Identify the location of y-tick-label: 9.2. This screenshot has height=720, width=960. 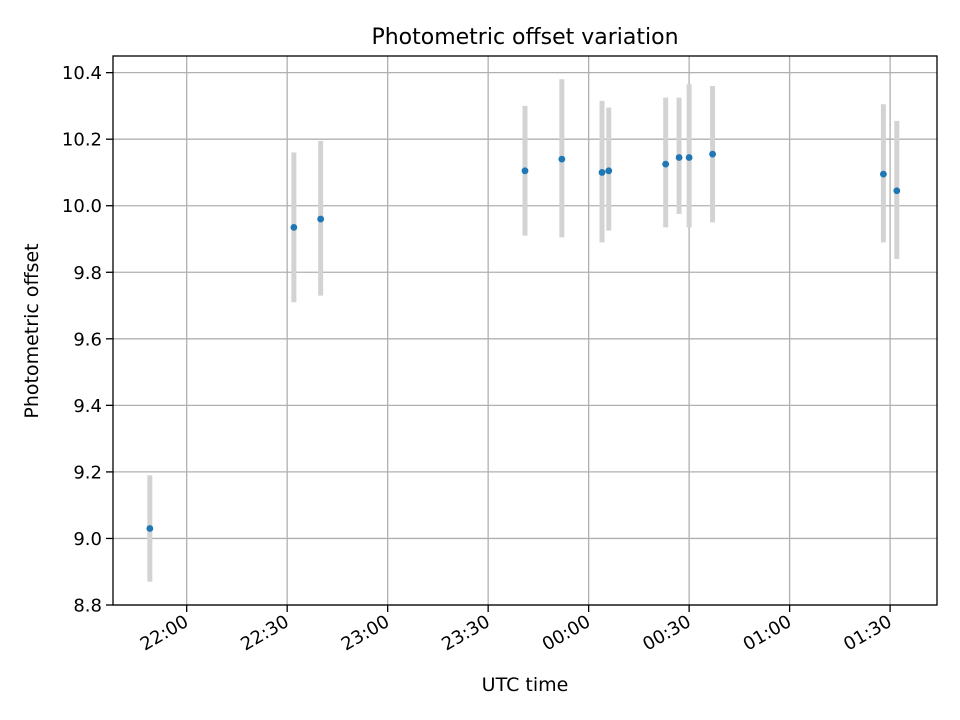
(87, 472).